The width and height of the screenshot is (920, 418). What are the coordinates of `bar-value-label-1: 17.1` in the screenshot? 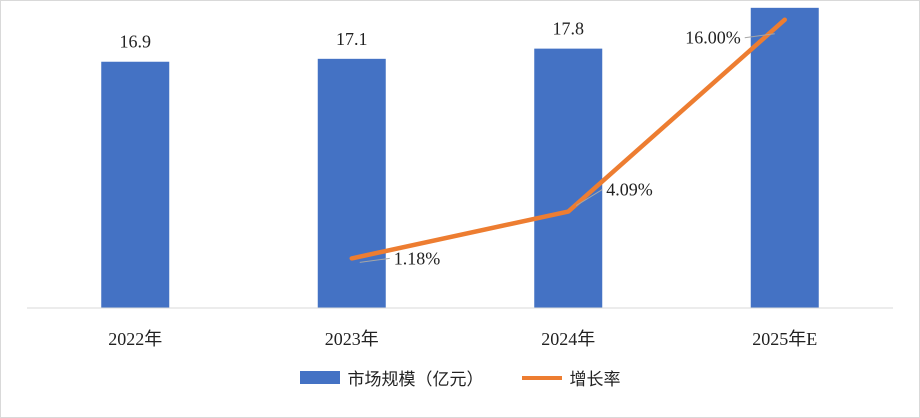 It's located at (352, 39).